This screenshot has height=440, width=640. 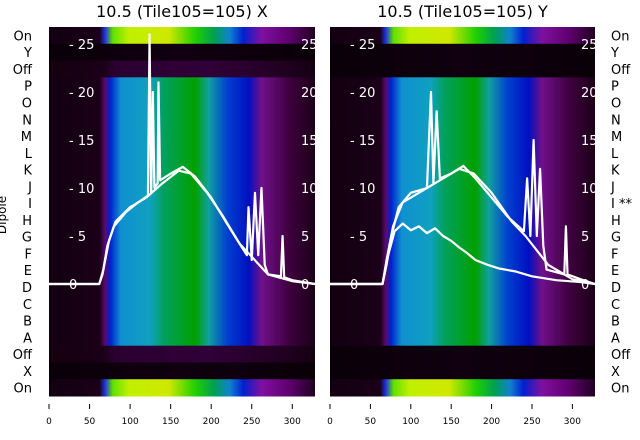 I want to click on row-label: I **, so click(x=621, y=204).